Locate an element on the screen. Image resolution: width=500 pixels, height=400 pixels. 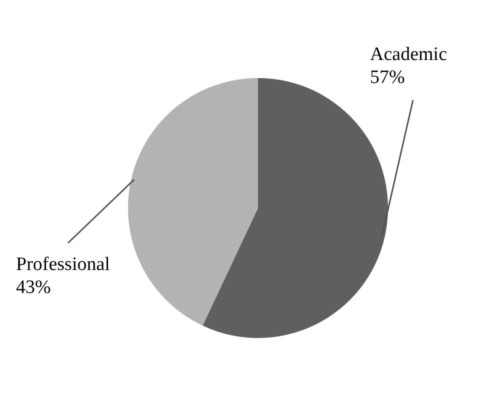
data-label: 57% is located at coordinates (387, 77).